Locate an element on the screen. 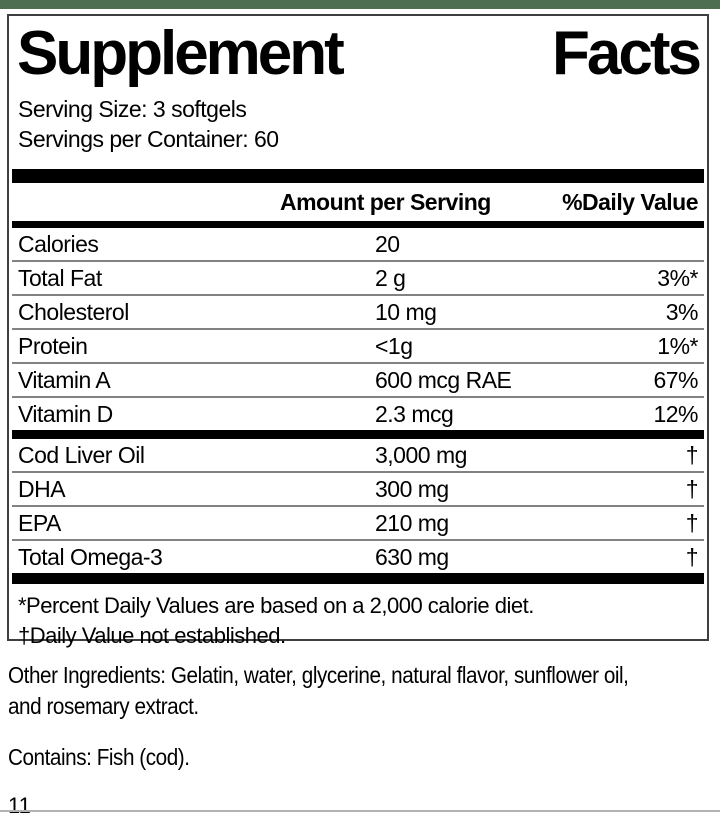 This screenshot has height=819, width=720. page-number: 11 is located at coordinates (19, 805).